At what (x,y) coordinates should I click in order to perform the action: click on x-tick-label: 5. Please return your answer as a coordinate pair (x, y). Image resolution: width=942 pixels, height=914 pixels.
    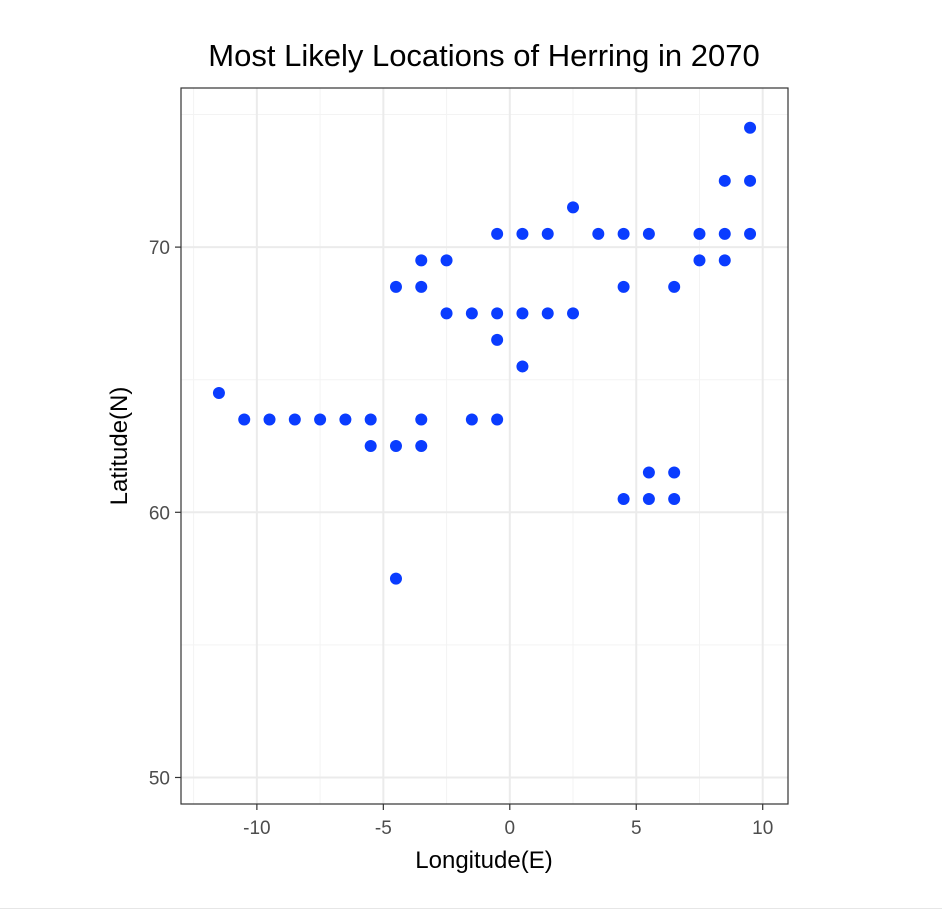
    Looking at the image, I should click on (636, 828).